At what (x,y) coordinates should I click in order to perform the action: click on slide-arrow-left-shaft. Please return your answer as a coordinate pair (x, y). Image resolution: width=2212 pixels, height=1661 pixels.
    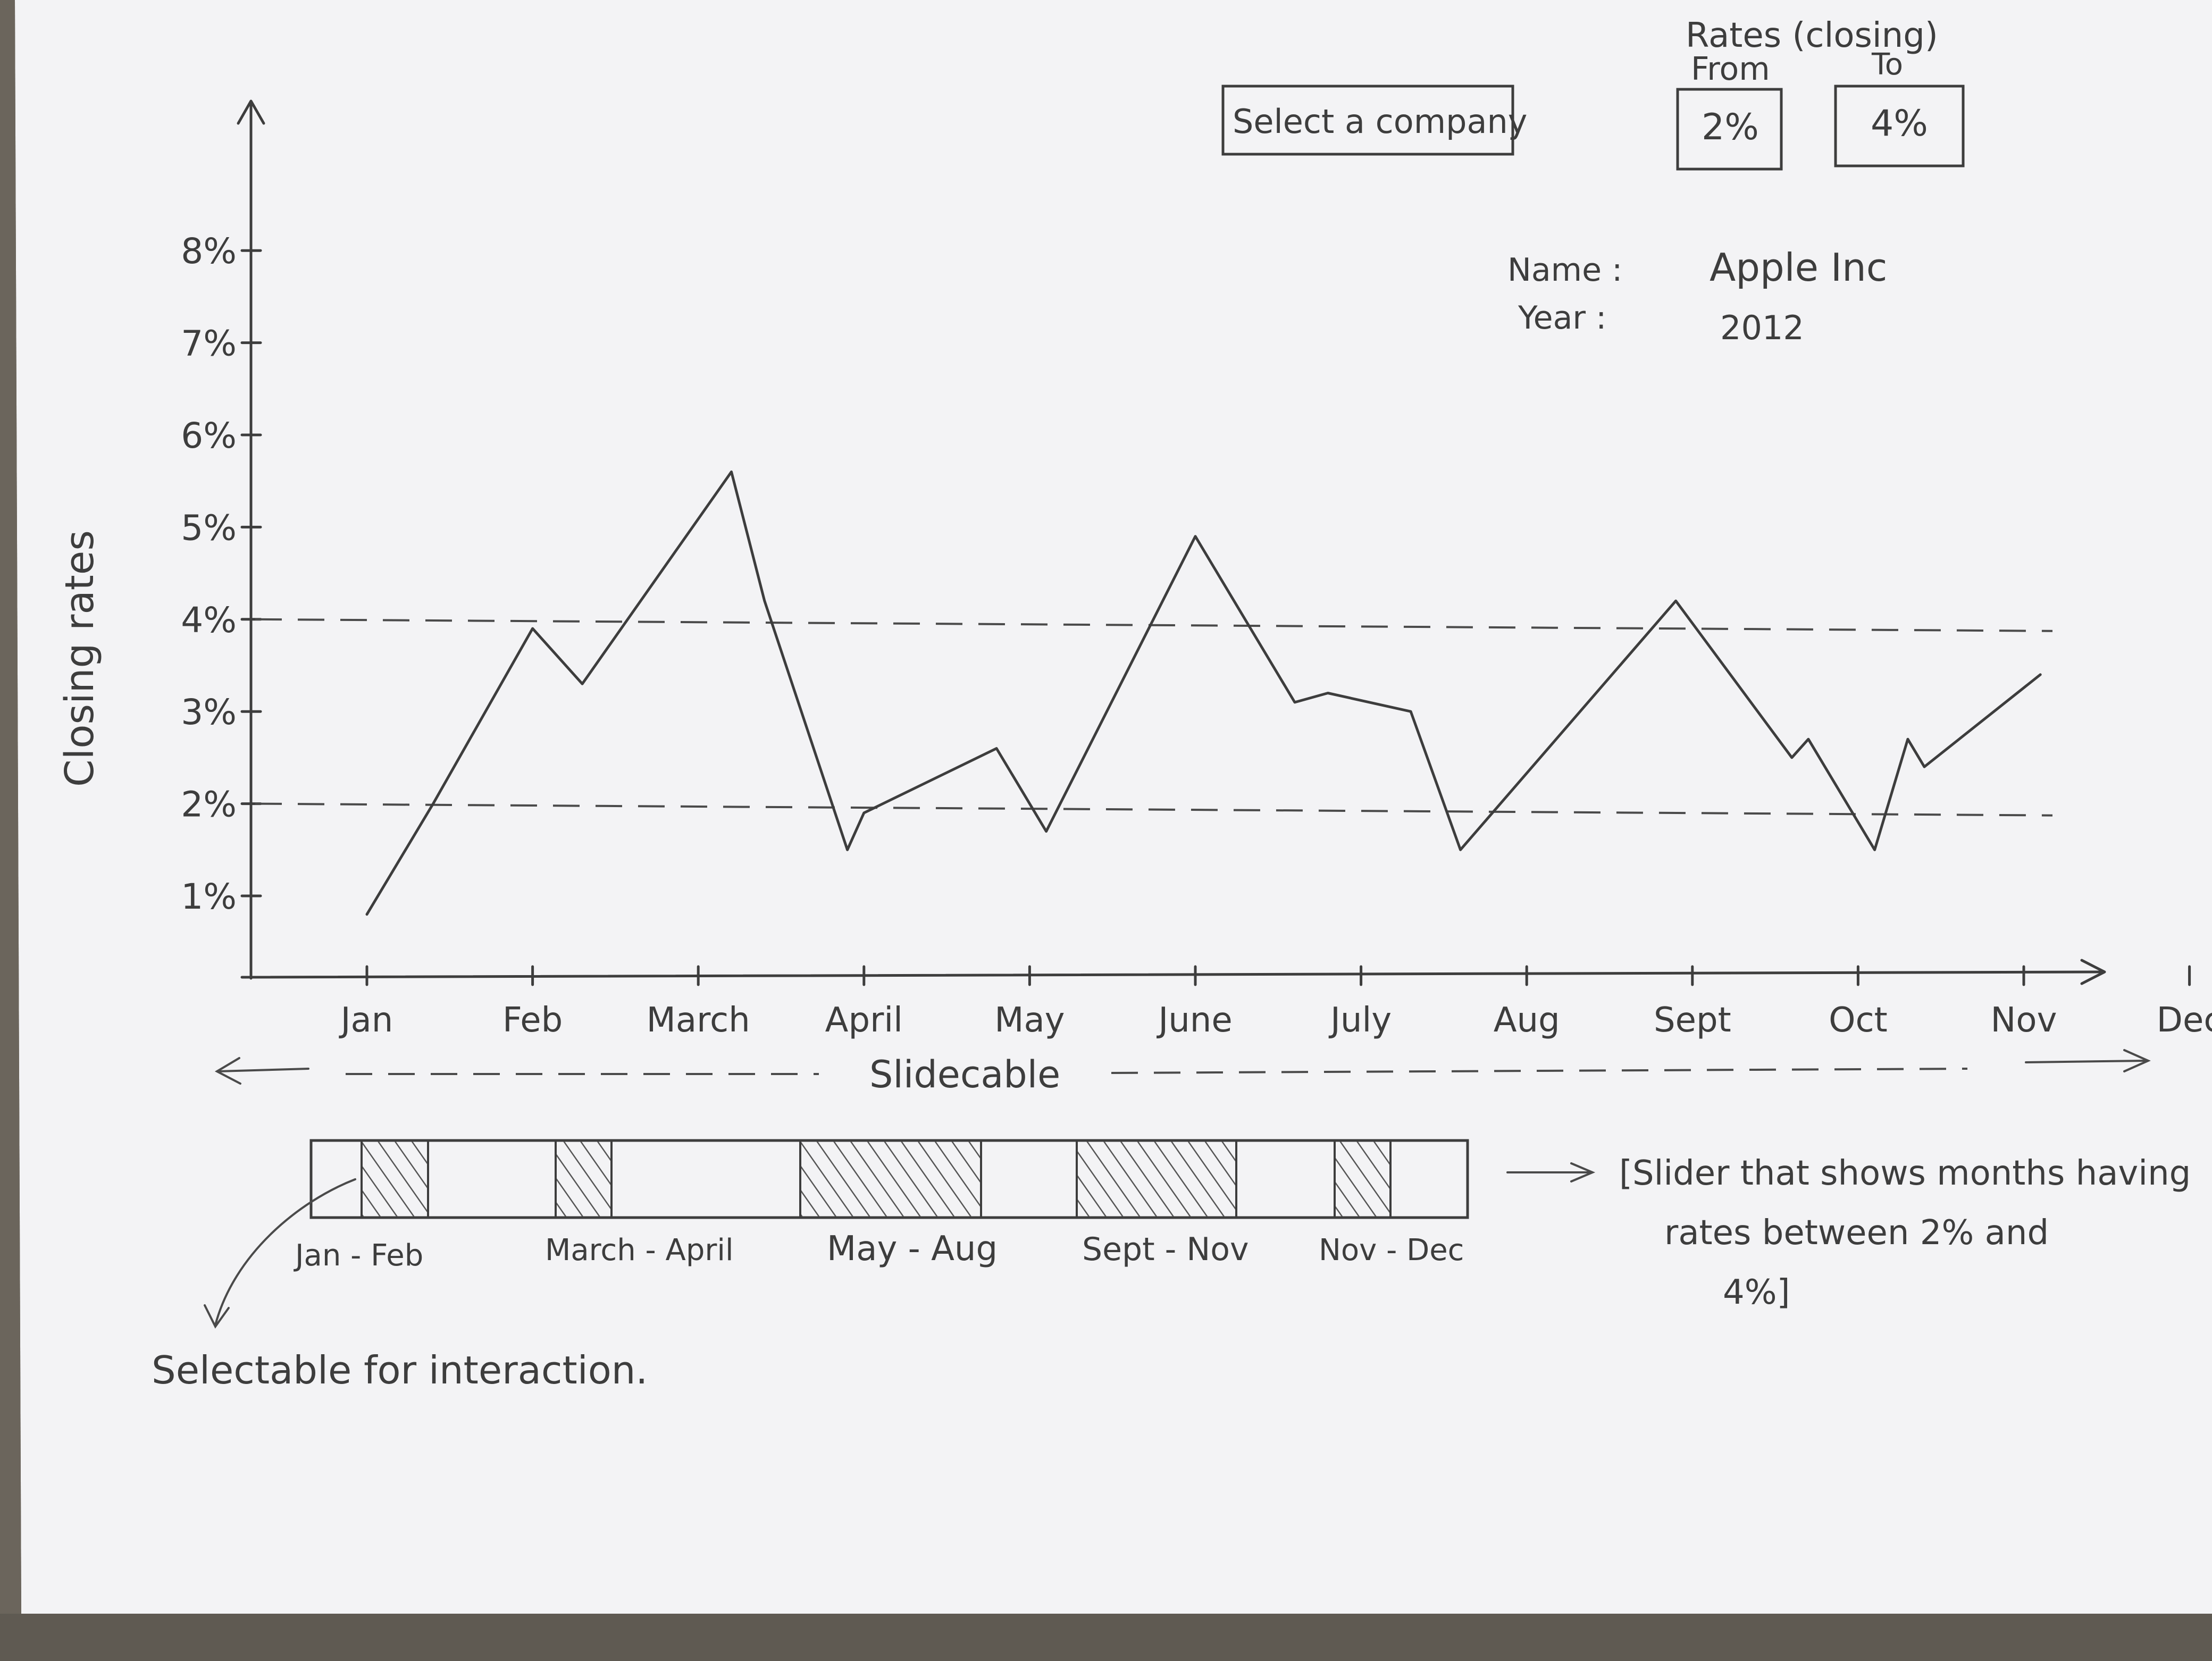
    Looking at the image, I should click on (263, 1070).